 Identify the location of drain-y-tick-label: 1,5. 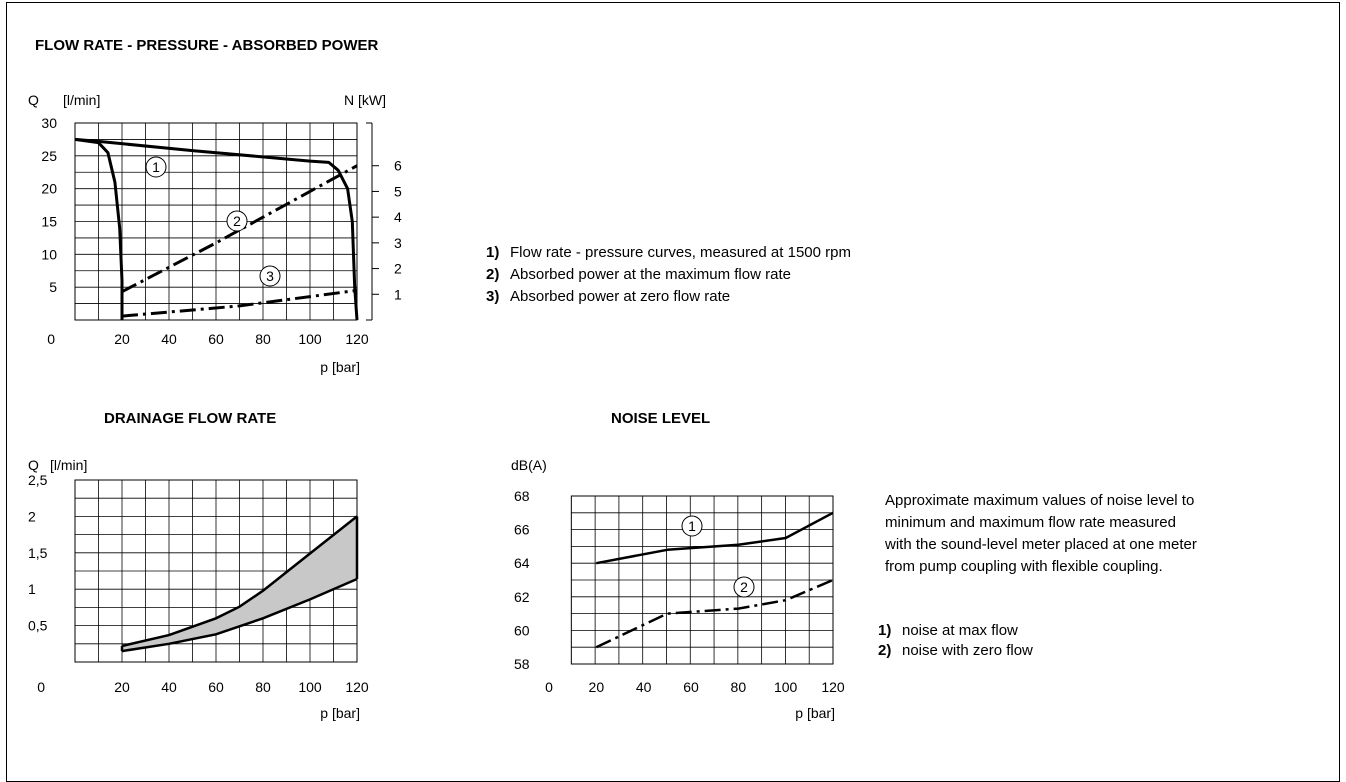
(38, 553).